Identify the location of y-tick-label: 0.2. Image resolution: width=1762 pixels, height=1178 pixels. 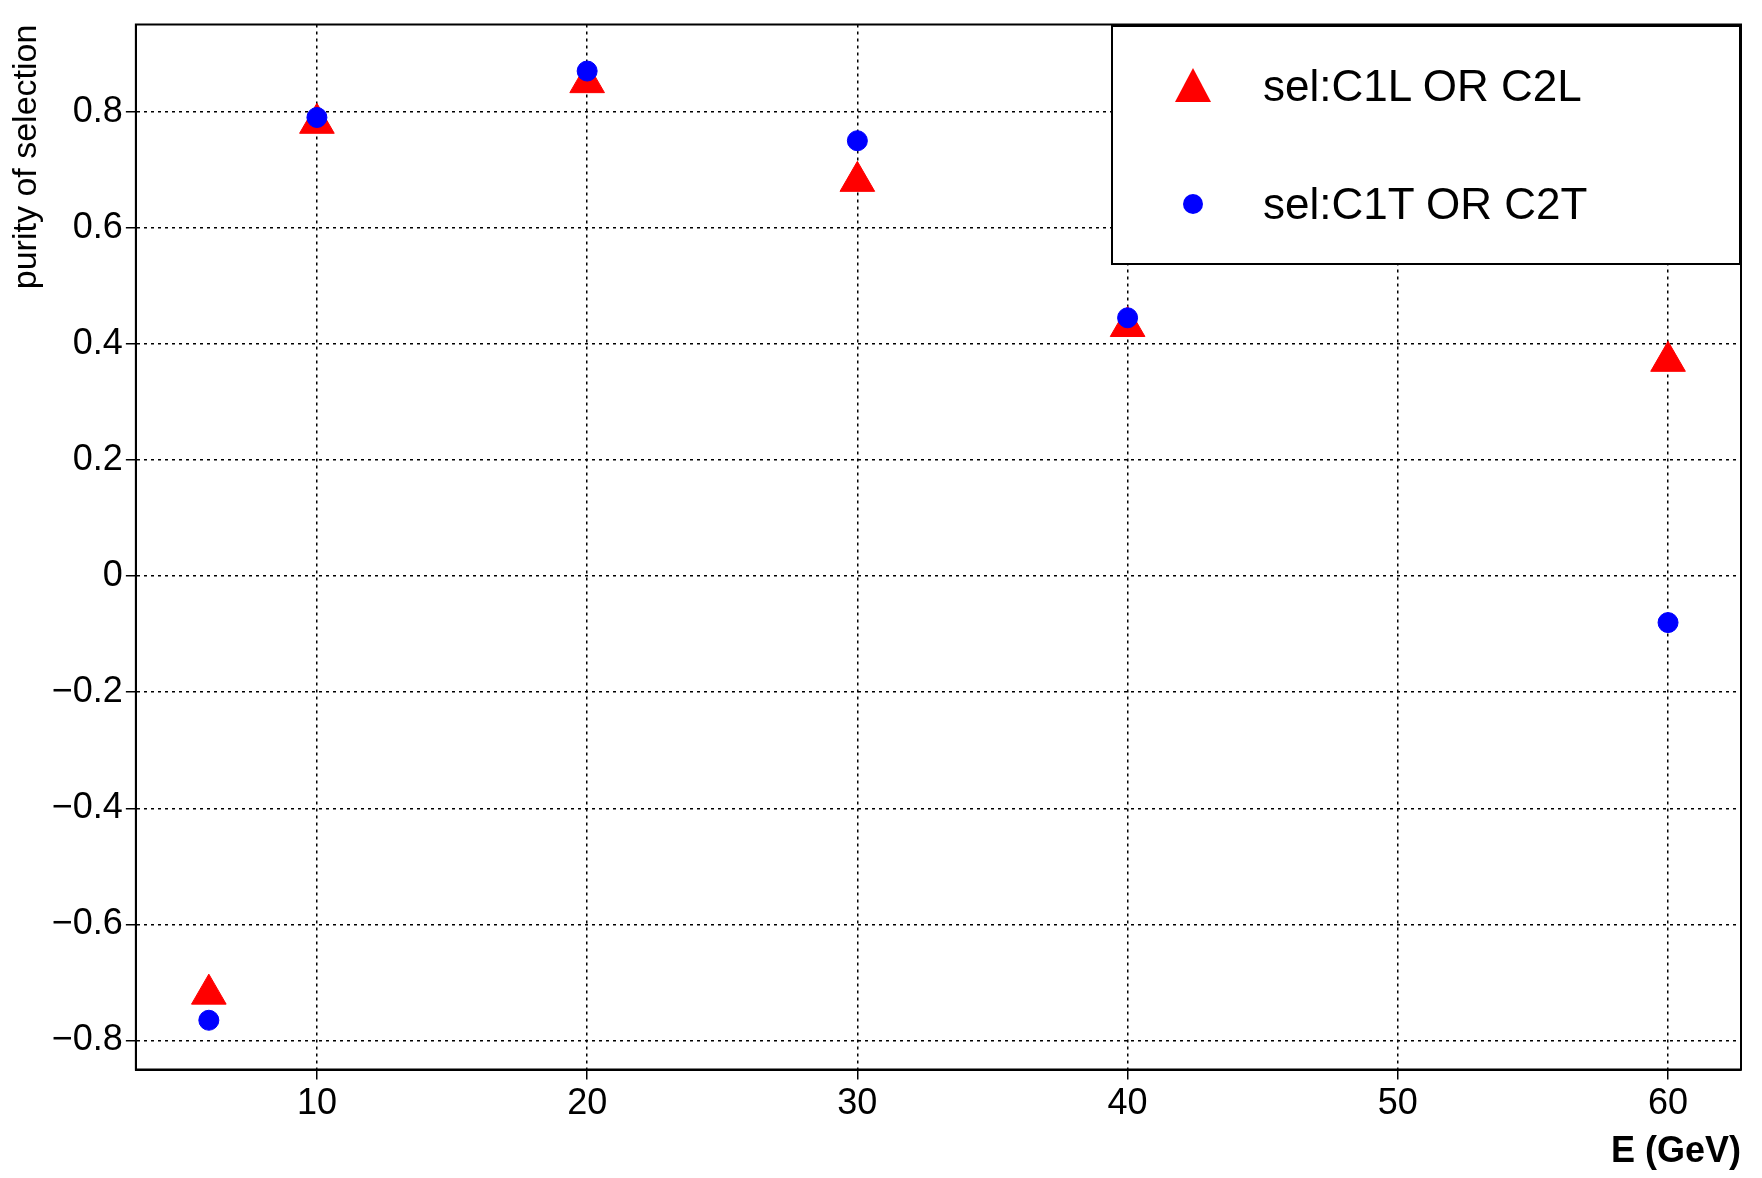
(97, 457).